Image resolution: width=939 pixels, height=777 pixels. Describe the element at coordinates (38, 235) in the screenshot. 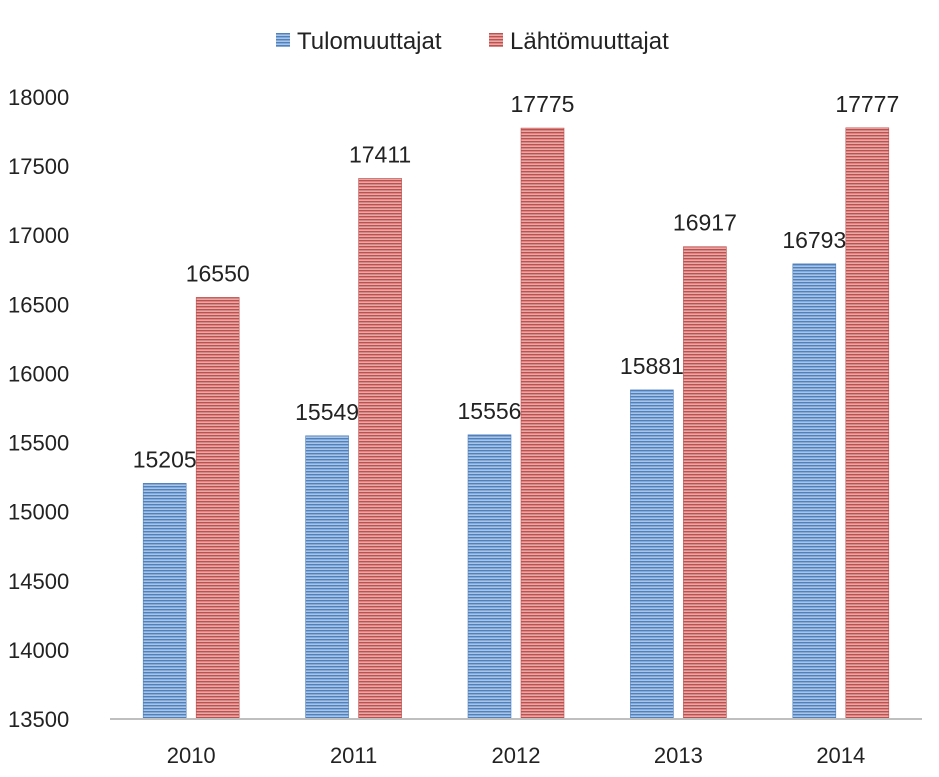

I see `y-tick-label: 17000` at that location.